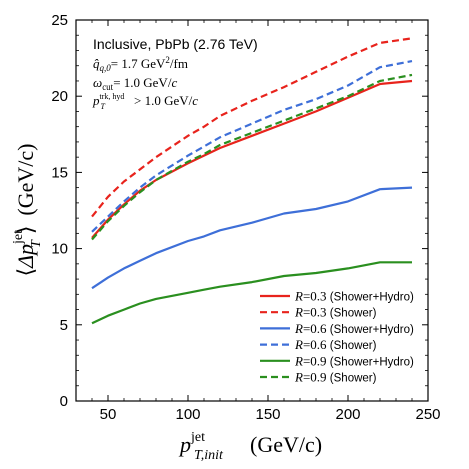 This screenshot has width=469, height=469. What do you see at coordinates (59, 20) in the screenshot?
I see `y-tick-label: 25` at bounding box center [59, 20].